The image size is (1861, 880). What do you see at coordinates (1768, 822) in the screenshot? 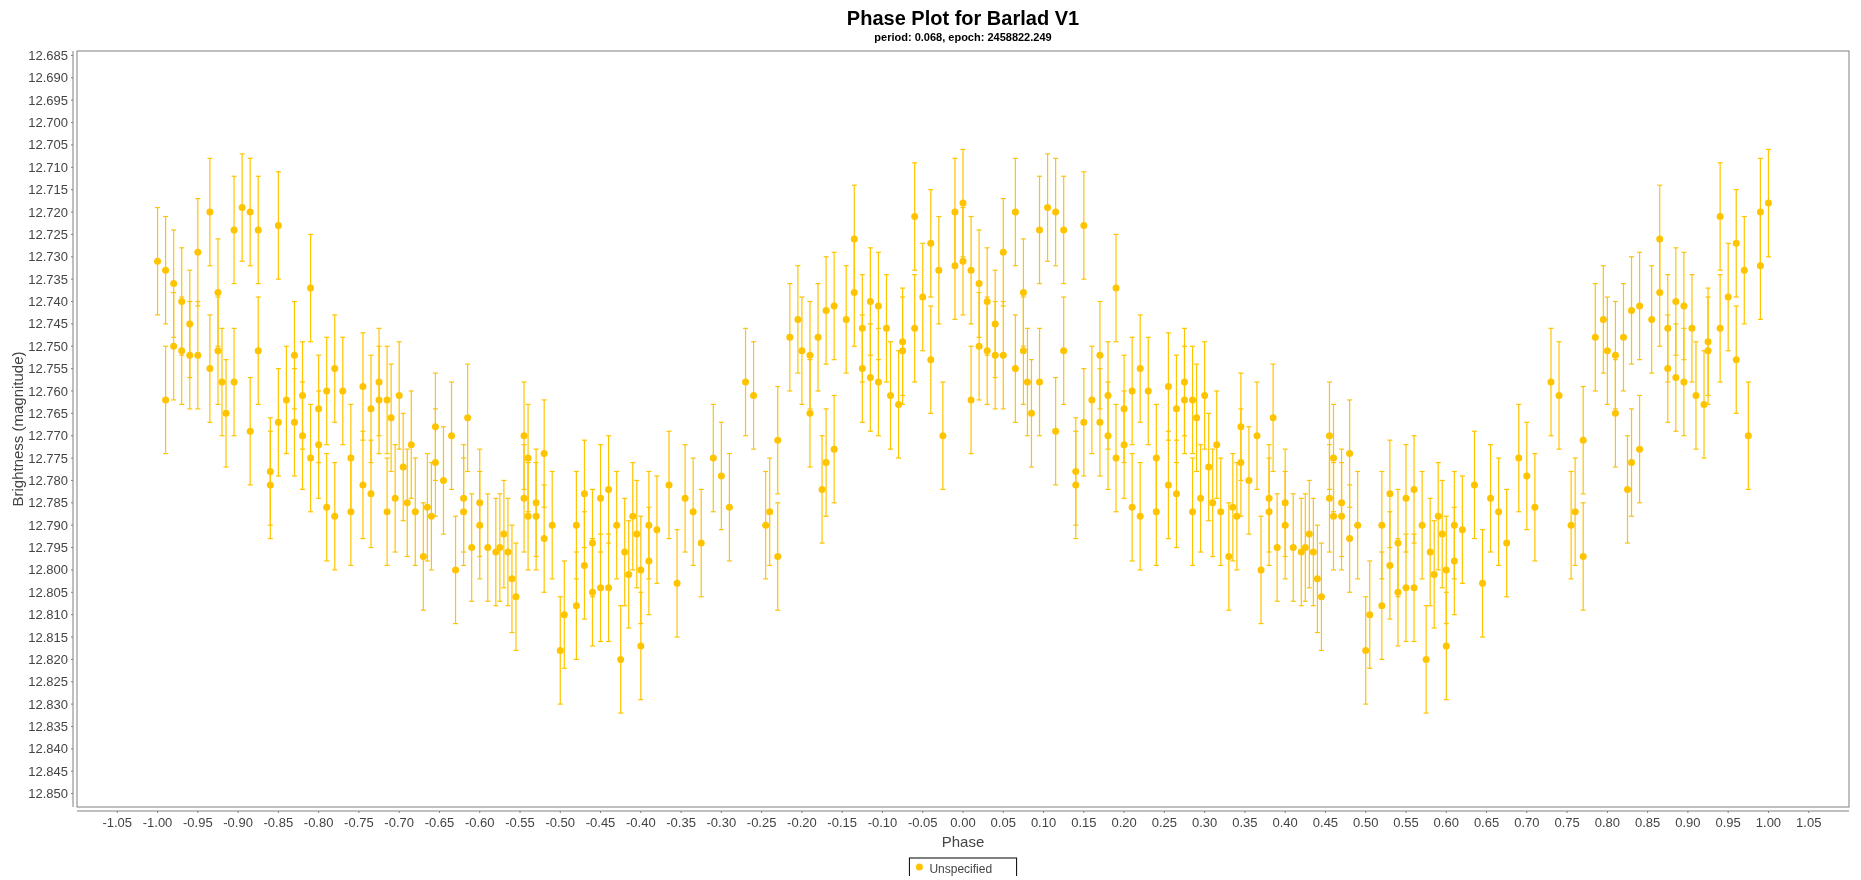
I see `x-tick-label: 1.00` at bounding box center [1768, 822].